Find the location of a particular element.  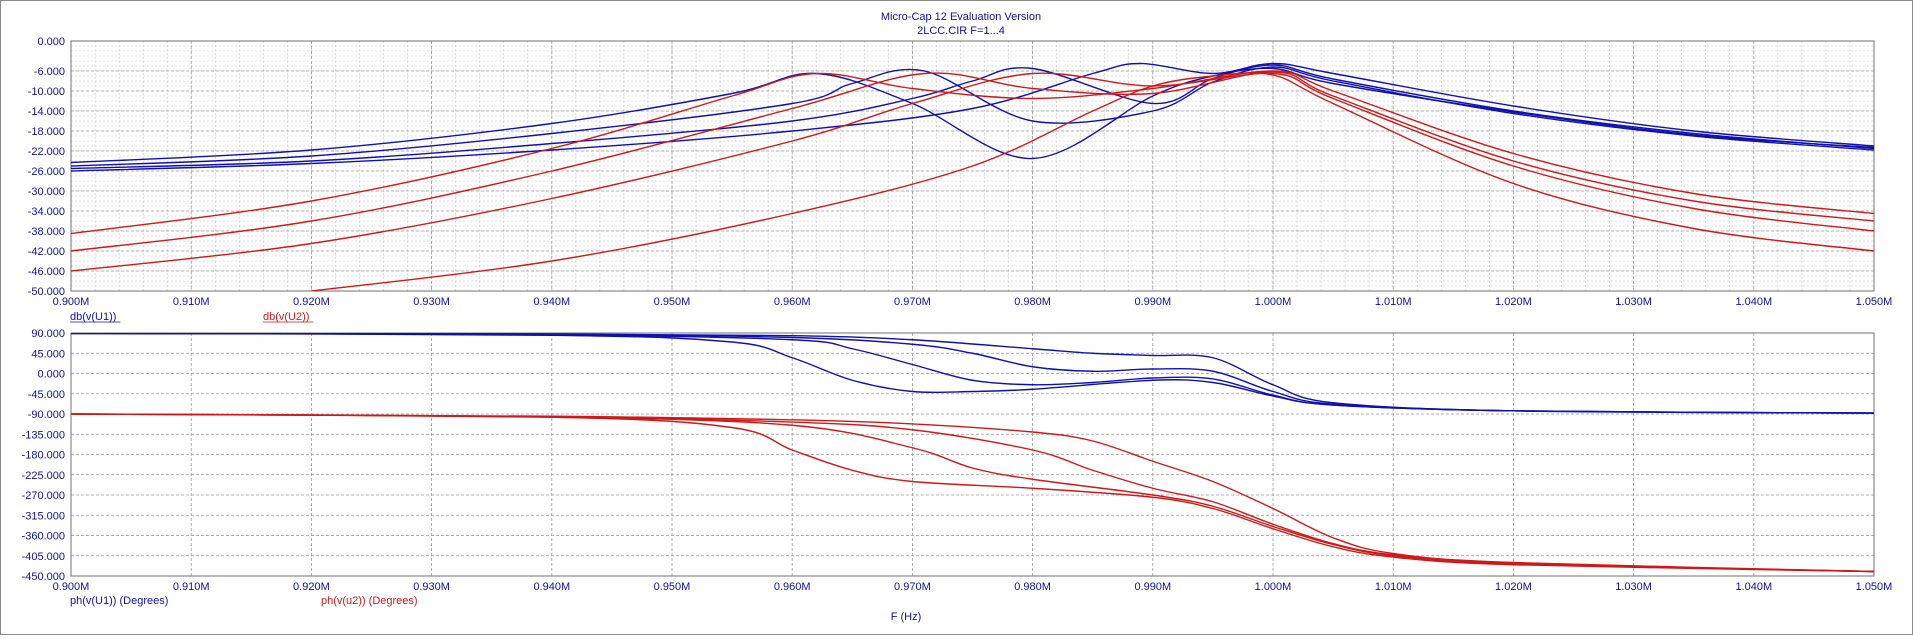

magnitude-plot-x-tick-label: 0.990M is located at coordinates (1152, 302).